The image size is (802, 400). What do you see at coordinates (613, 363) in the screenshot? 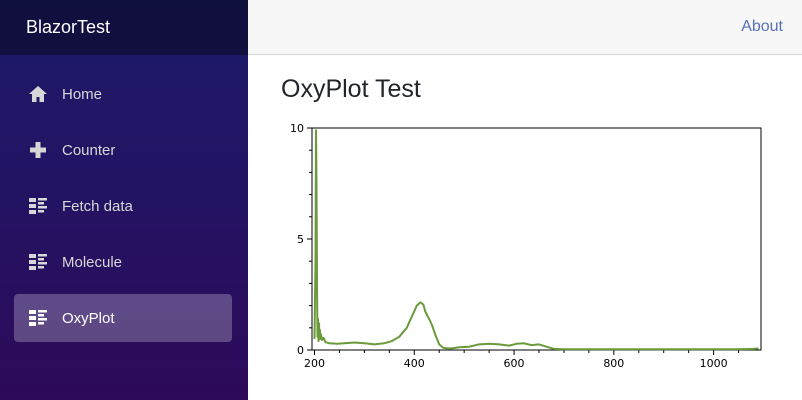
I see `x-tick-label: 800` at bounding box center [613, 363].